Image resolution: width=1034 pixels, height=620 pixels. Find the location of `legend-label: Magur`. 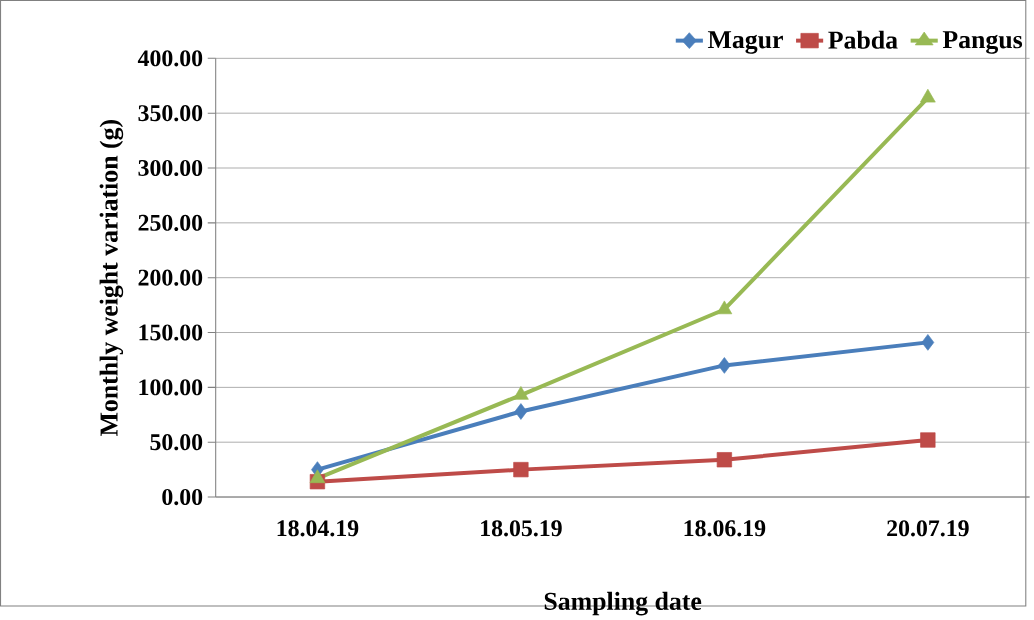

legend-label: Magur is located at coordinates (745, 42).